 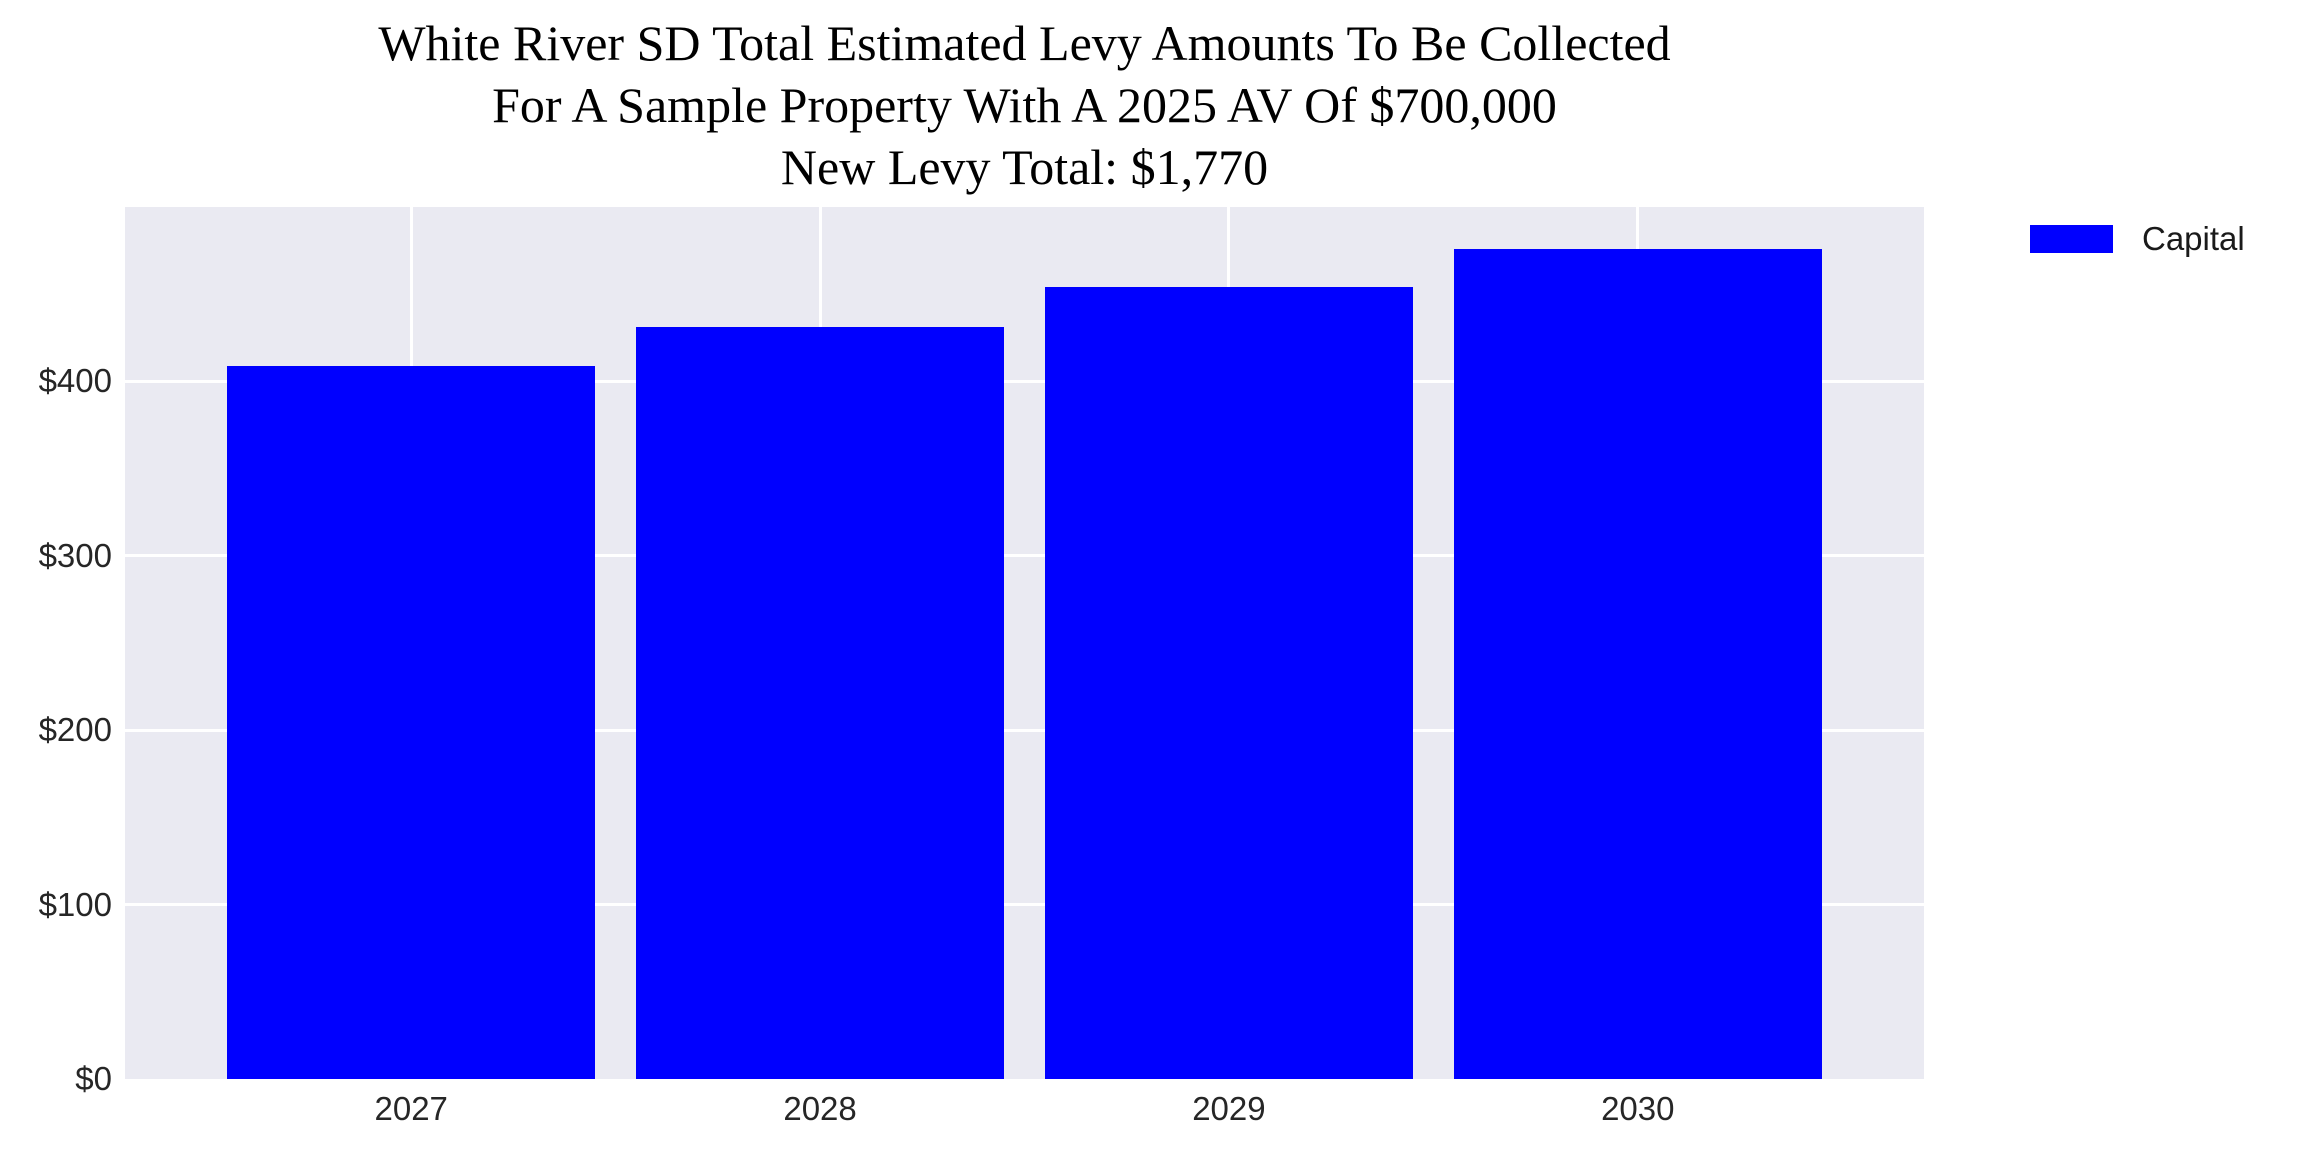 I want to click on x-tick-label-2029: 2029, so click(x=1229, y=1108).